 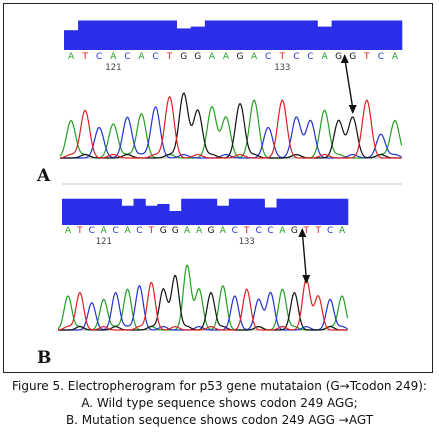 I want to click on position-label: 133, so click(x=247, y=242).